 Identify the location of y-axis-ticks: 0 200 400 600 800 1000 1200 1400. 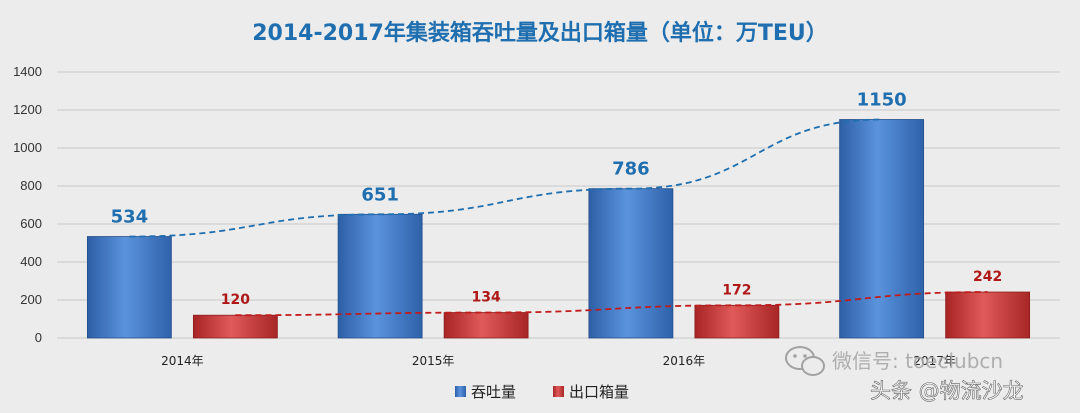
(27, 204).